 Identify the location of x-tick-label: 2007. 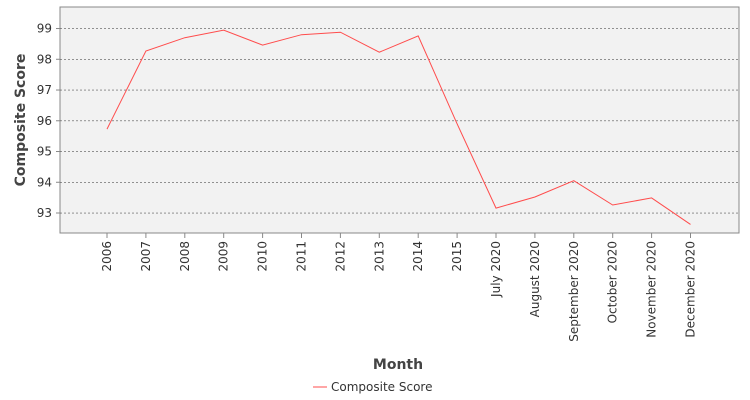
(146, 256).